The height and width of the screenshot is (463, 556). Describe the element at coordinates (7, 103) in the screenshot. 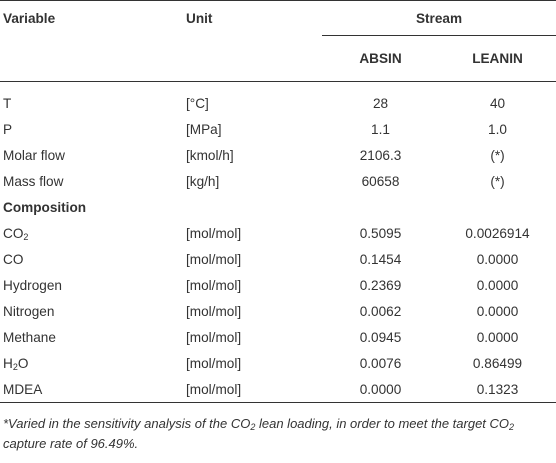

I see `row-variable: T` at that location.